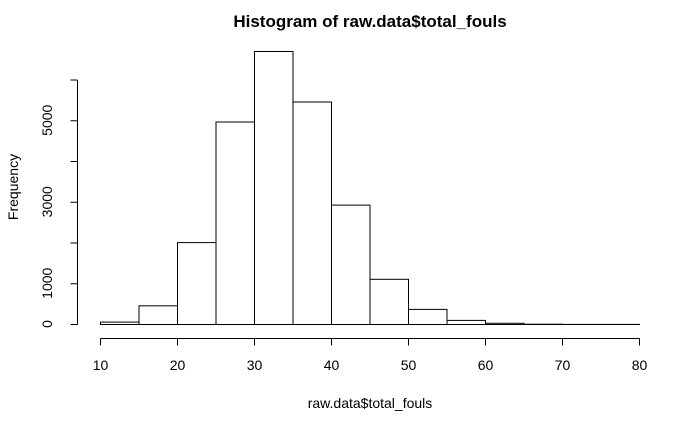 This screenshot has height=432, width=700. What do you see at coordinates (332, 365) in the screenshot?
I see `x-tick-label: 40` at bounding box center [332, 365].